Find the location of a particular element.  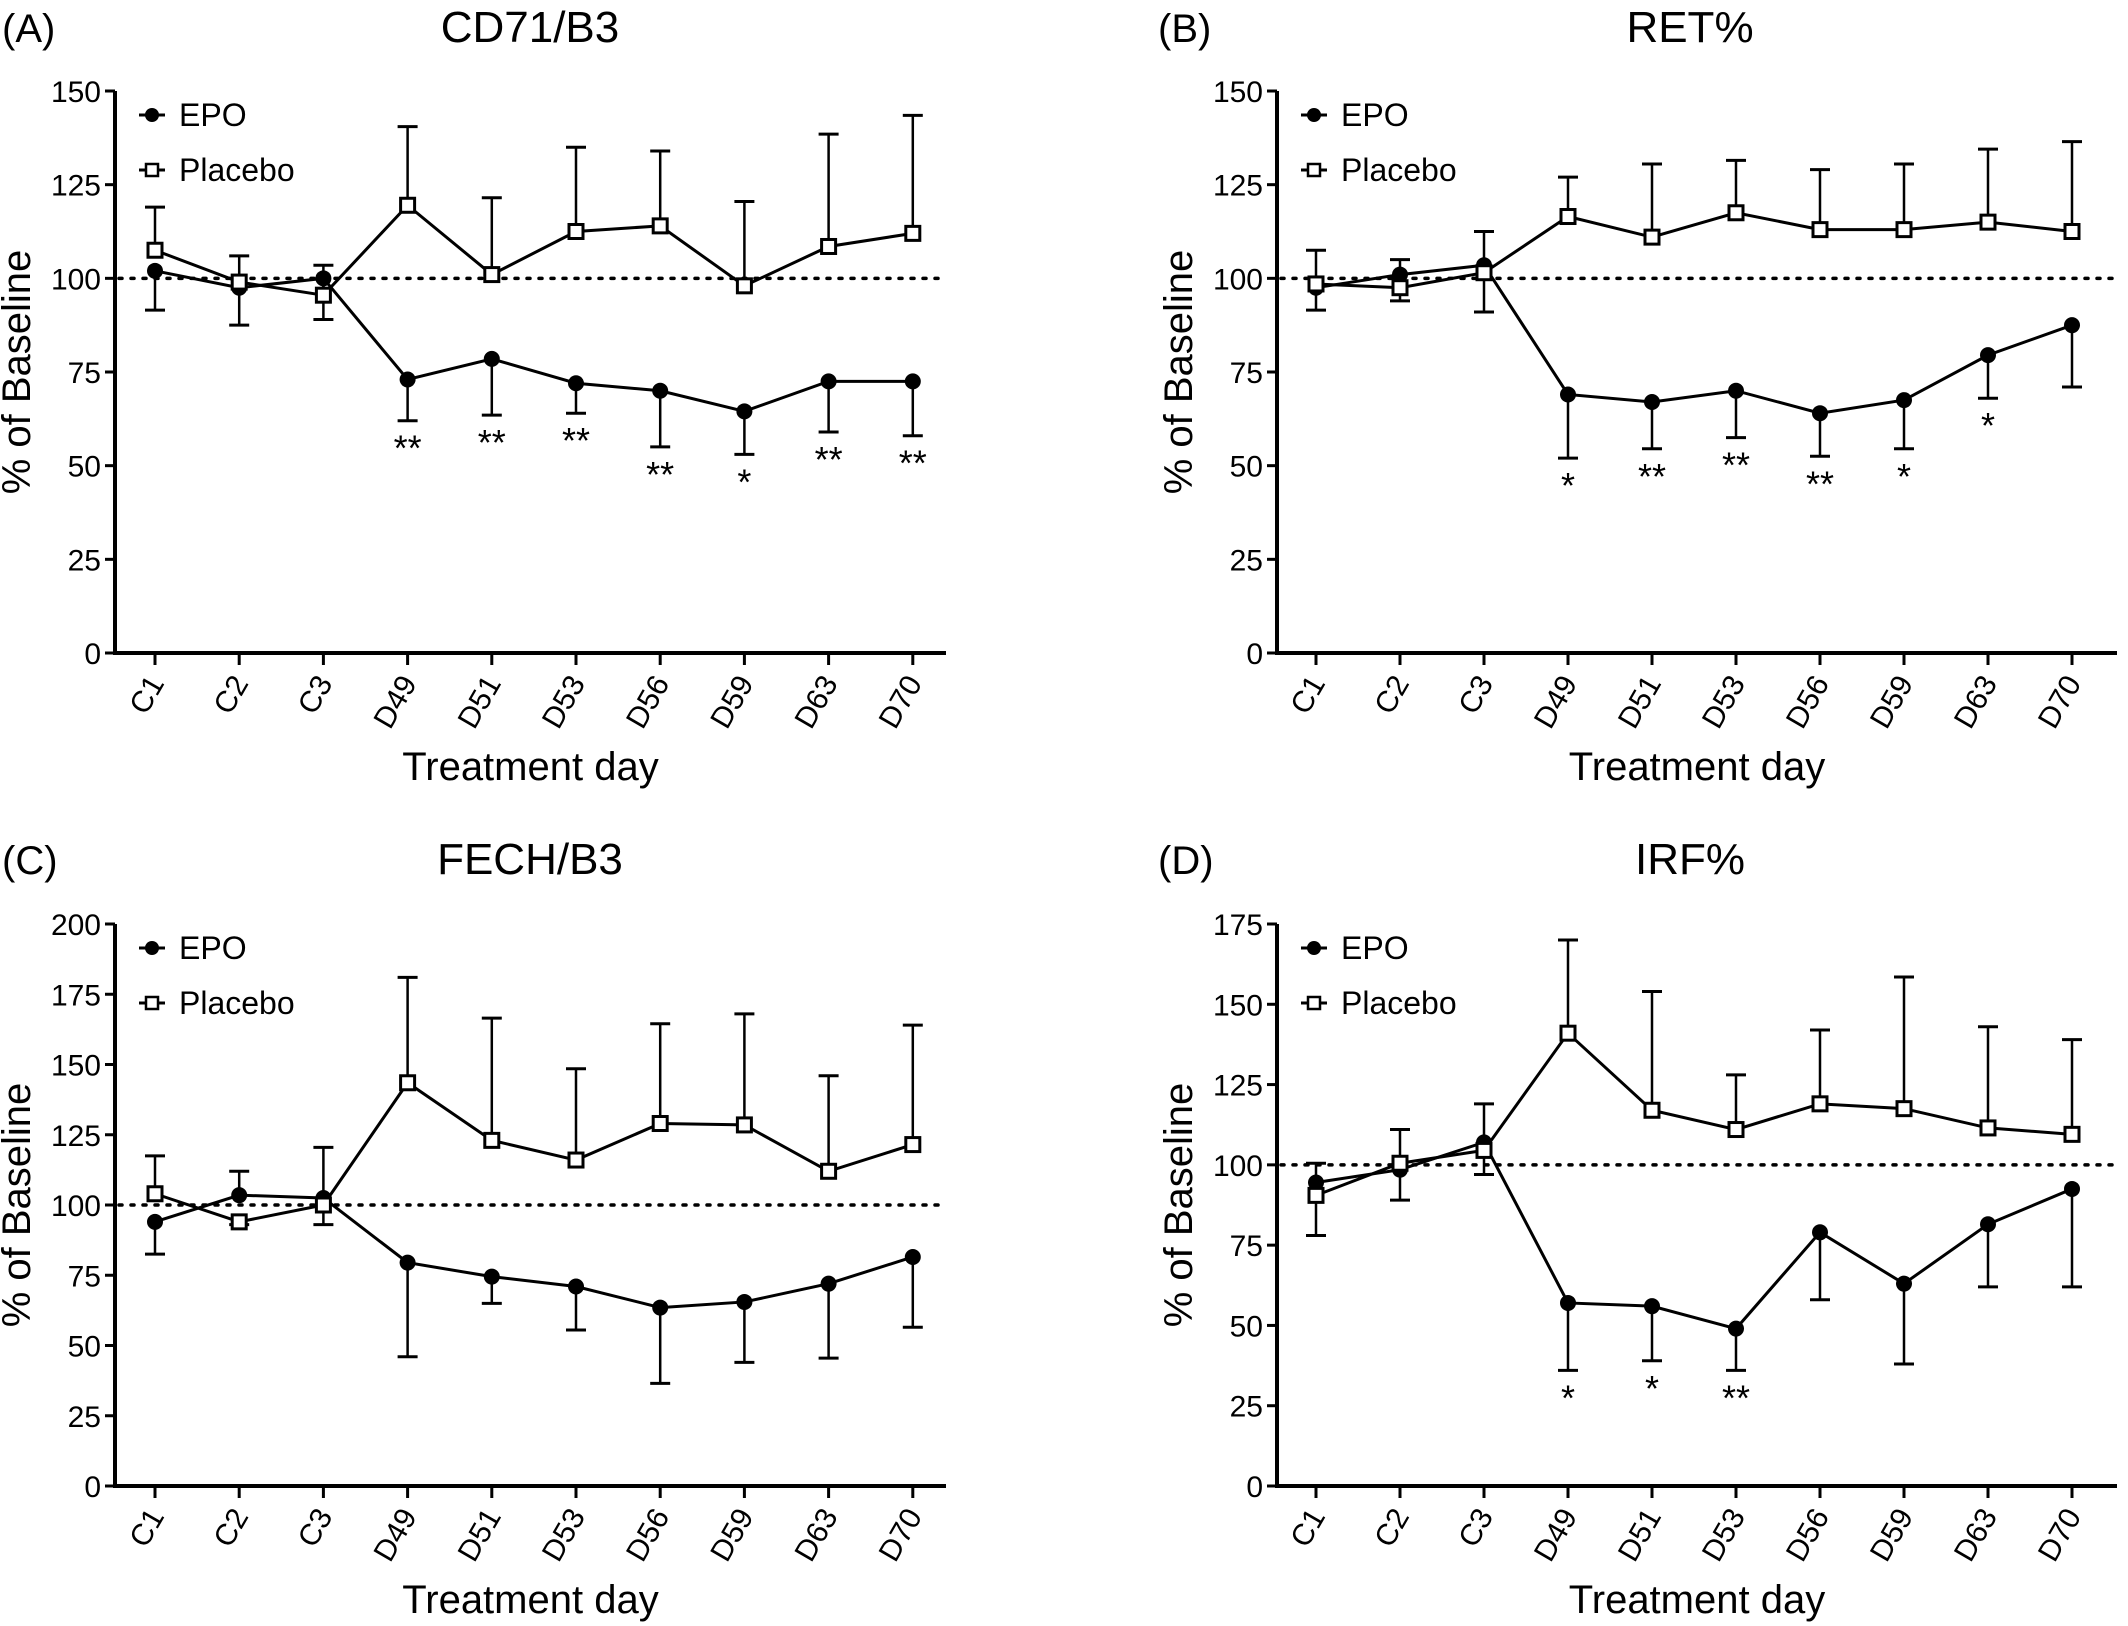

x-tick-label: D51 is located at coordinates (480, 1535).